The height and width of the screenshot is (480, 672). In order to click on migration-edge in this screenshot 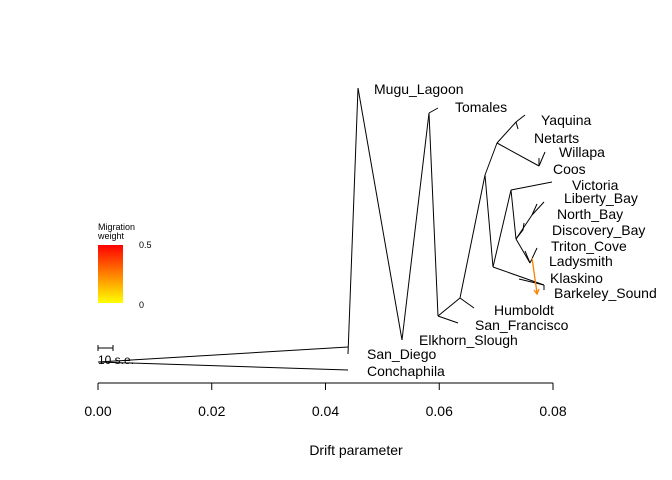, I will do `click(534, 275)`.